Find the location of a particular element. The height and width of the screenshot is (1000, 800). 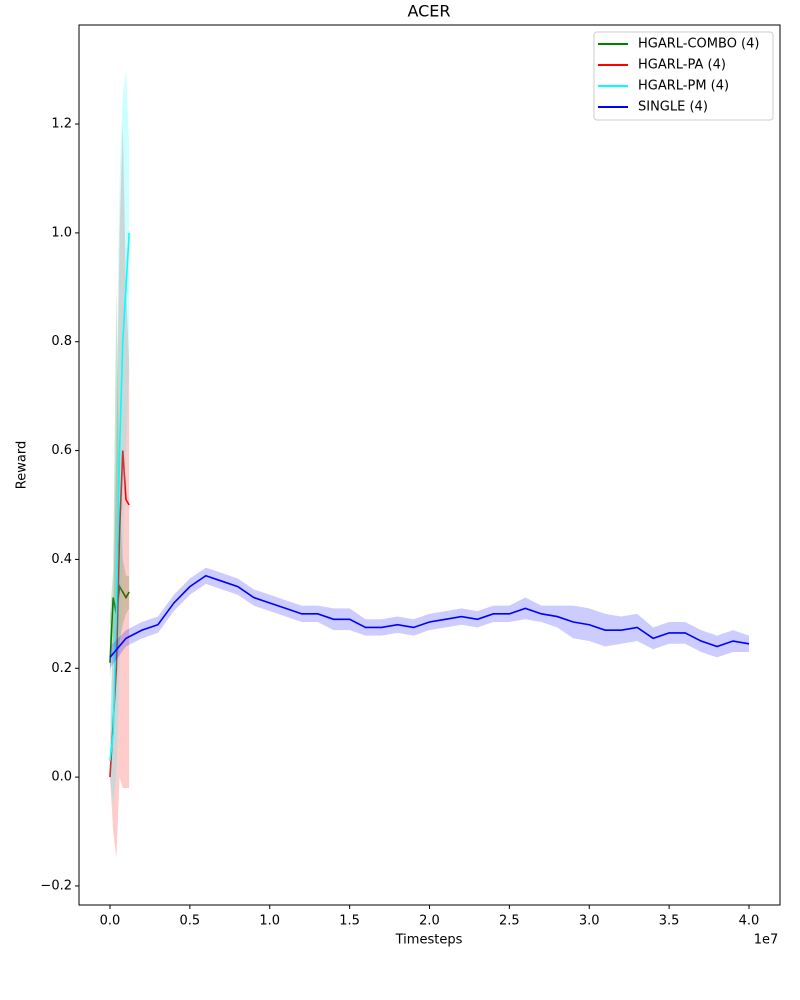

chart-title: ACER is located at coordinates (428, 11).